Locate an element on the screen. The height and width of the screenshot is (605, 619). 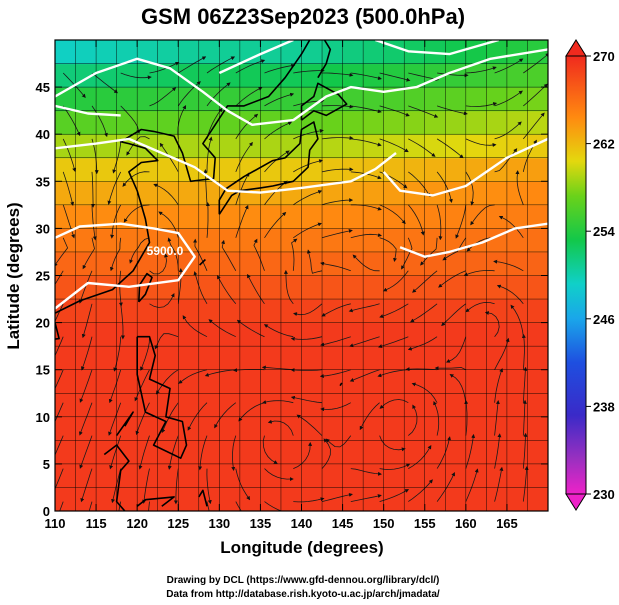
height-contour is located at coordinates (125, 266).